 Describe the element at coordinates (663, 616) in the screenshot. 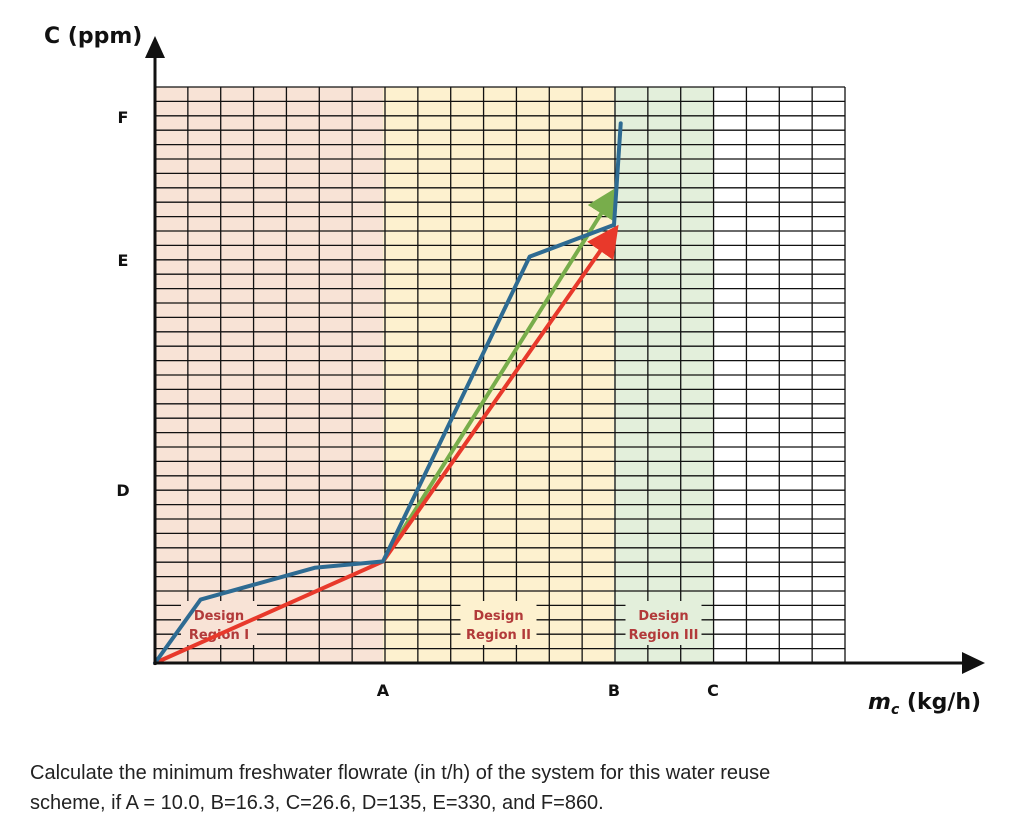

I see `design-region-3-label-line1: Design` at that location.